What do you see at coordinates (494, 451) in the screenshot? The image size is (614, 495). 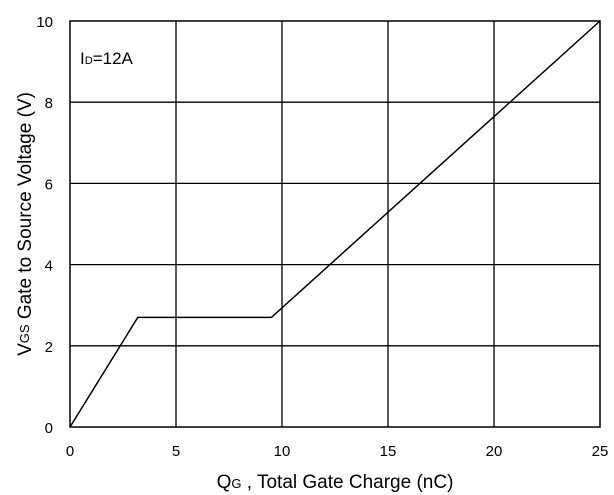 I see `x-tick-label: 20` at bounding box center [494, 451].